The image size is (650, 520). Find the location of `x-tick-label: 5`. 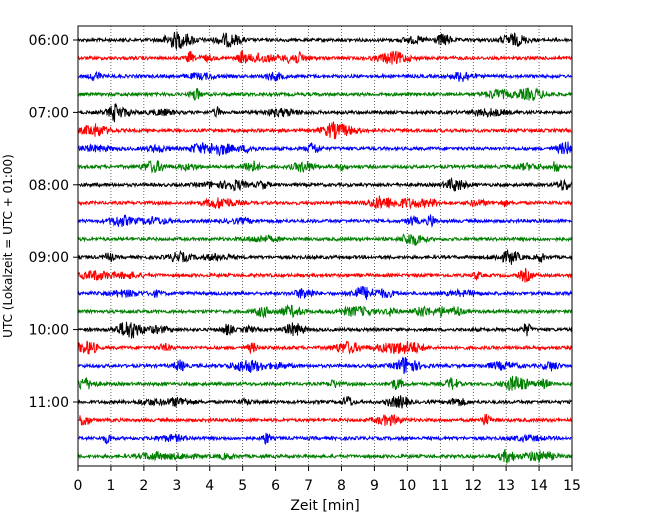

x-tick-label: 5 is located at coordinates (242, 486).